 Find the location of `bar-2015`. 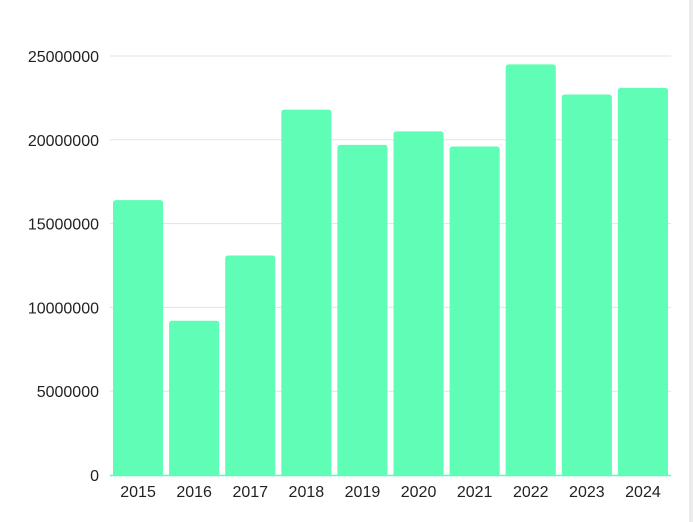

bar-2015 is located at coordinates (138, 338).